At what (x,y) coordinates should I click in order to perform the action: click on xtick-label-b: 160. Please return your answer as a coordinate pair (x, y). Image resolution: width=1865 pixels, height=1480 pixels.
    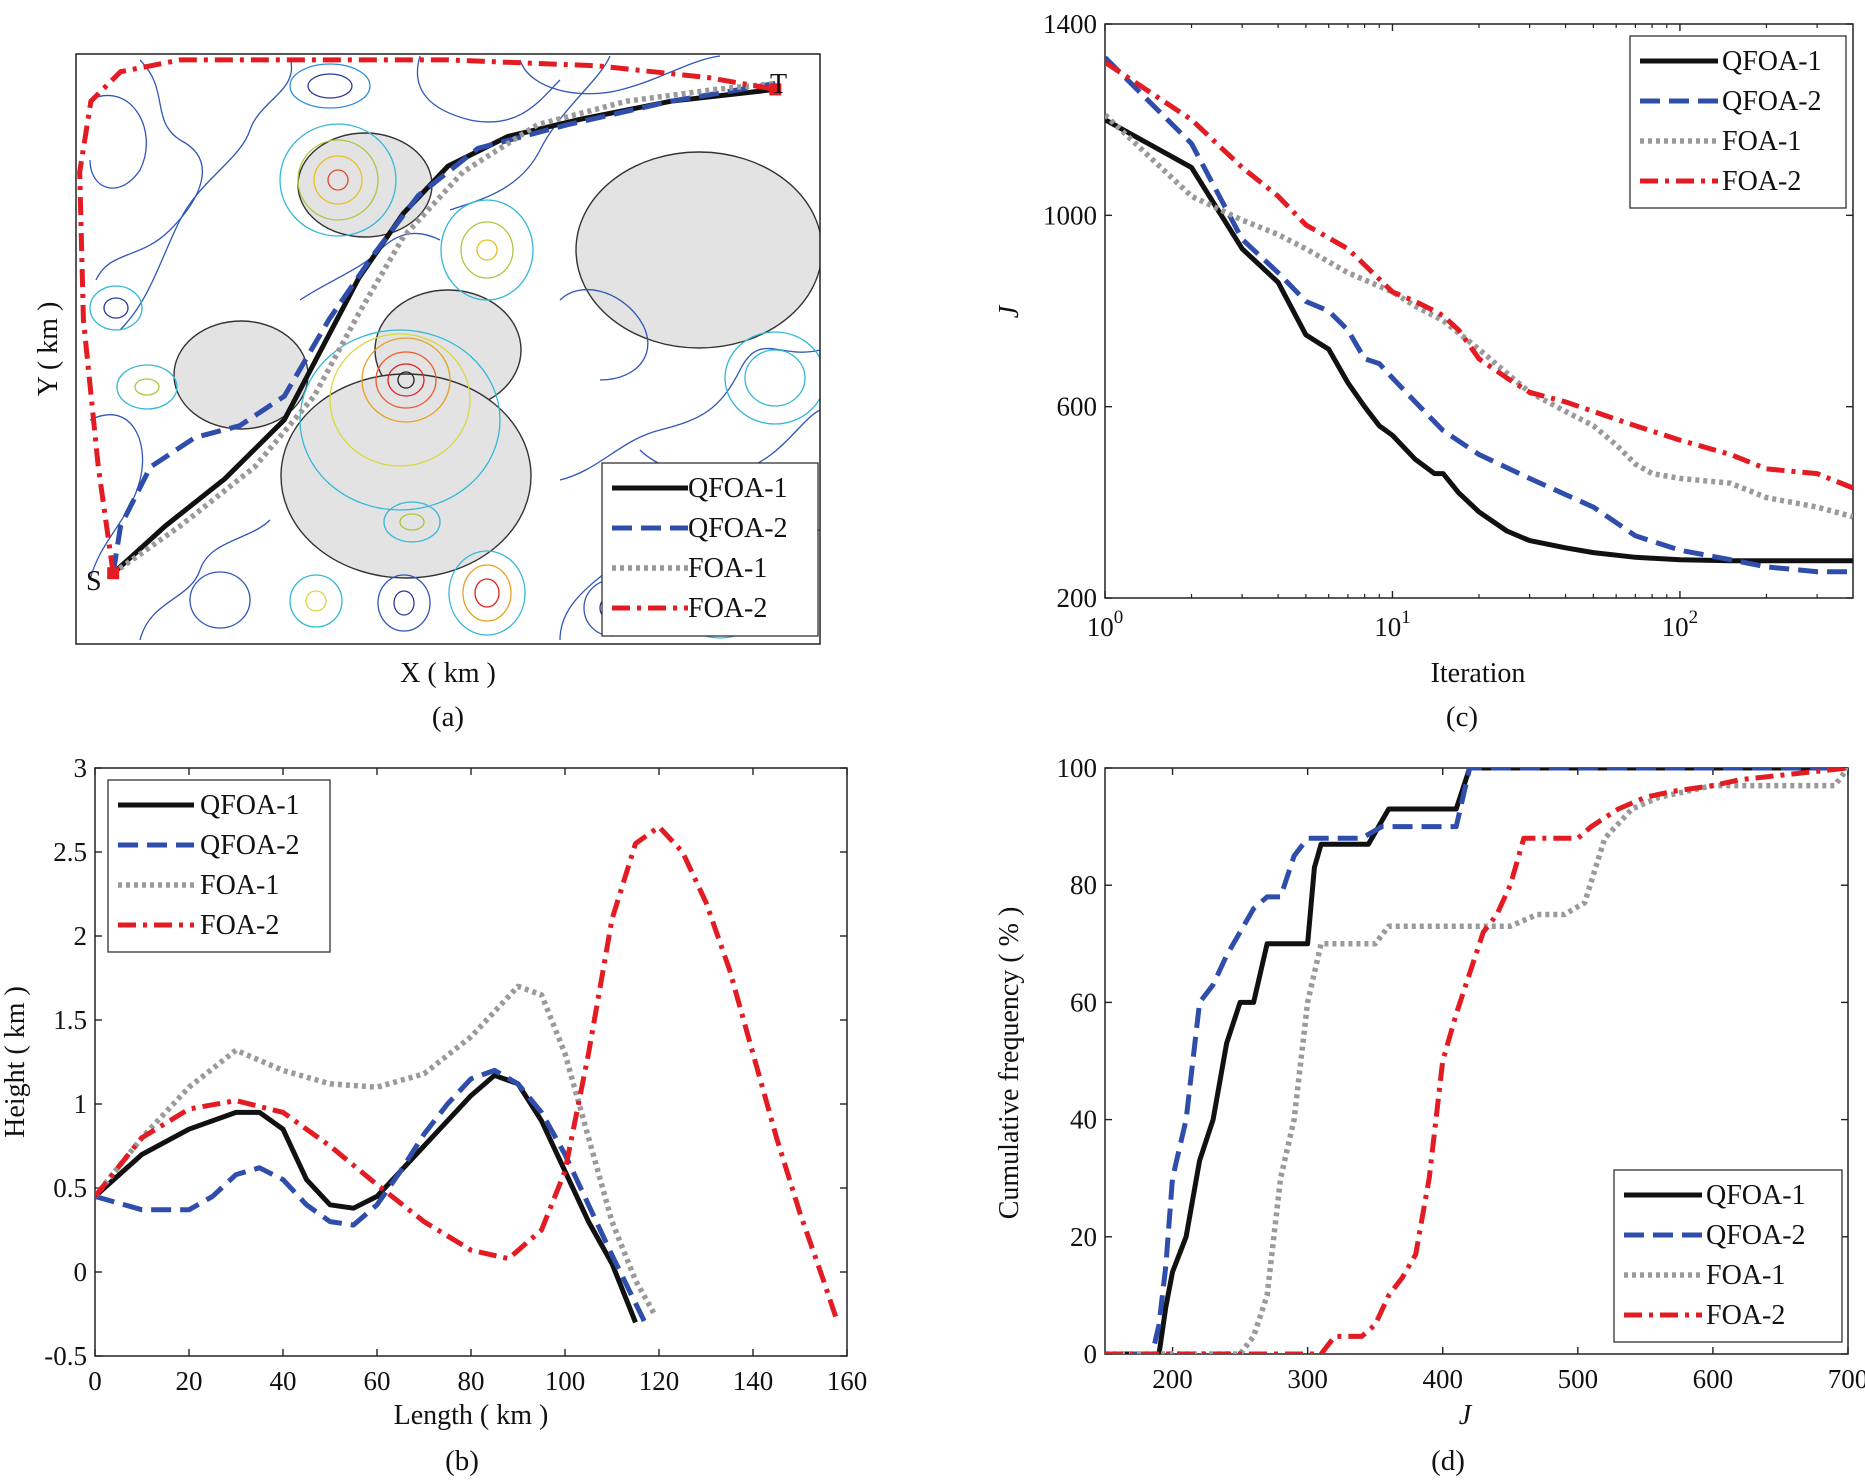
    Looking at the image, I should click on (847, 1381).